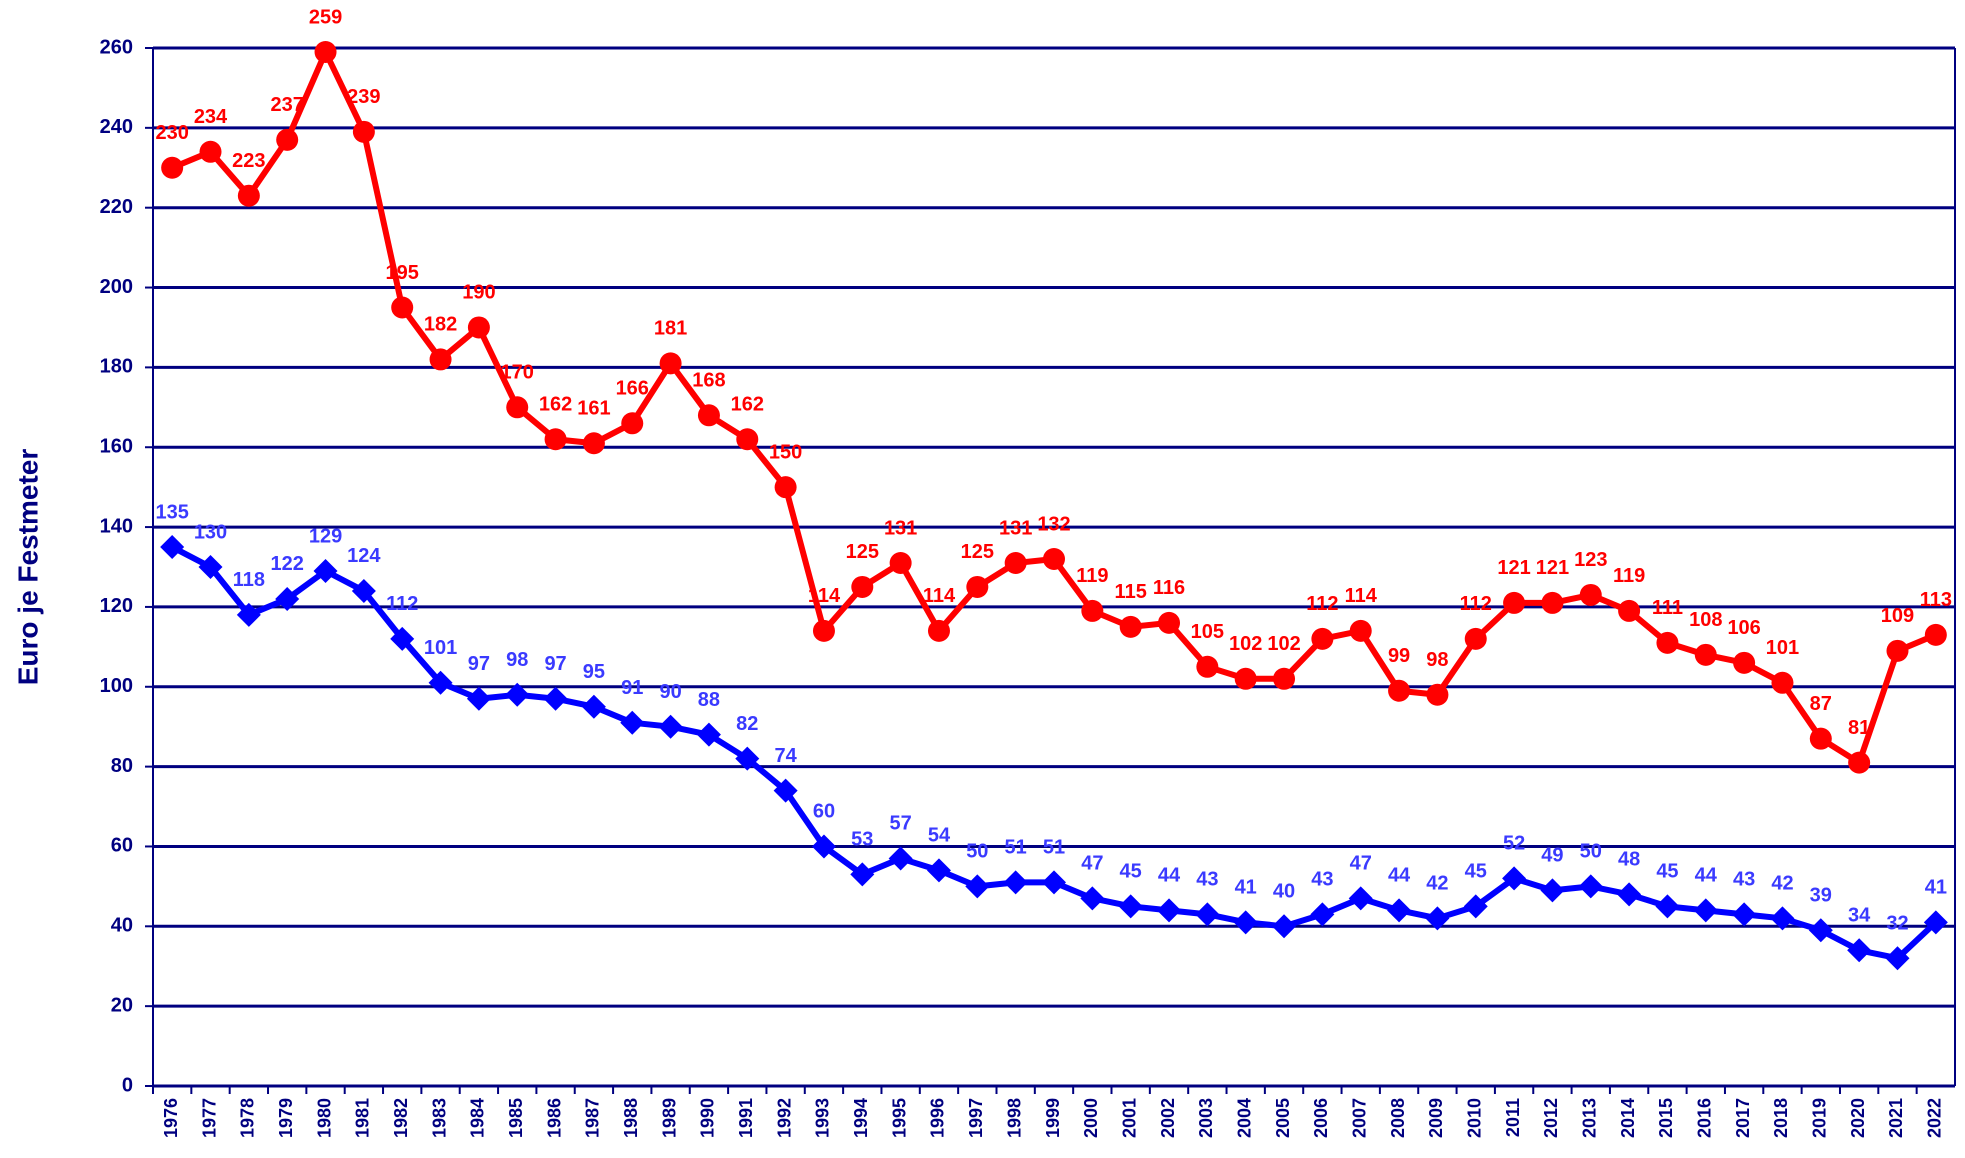 The height and width of the screenshot is (1158, 1965). I want to click on x-tick-label: 2002, so click(1168, 1118).